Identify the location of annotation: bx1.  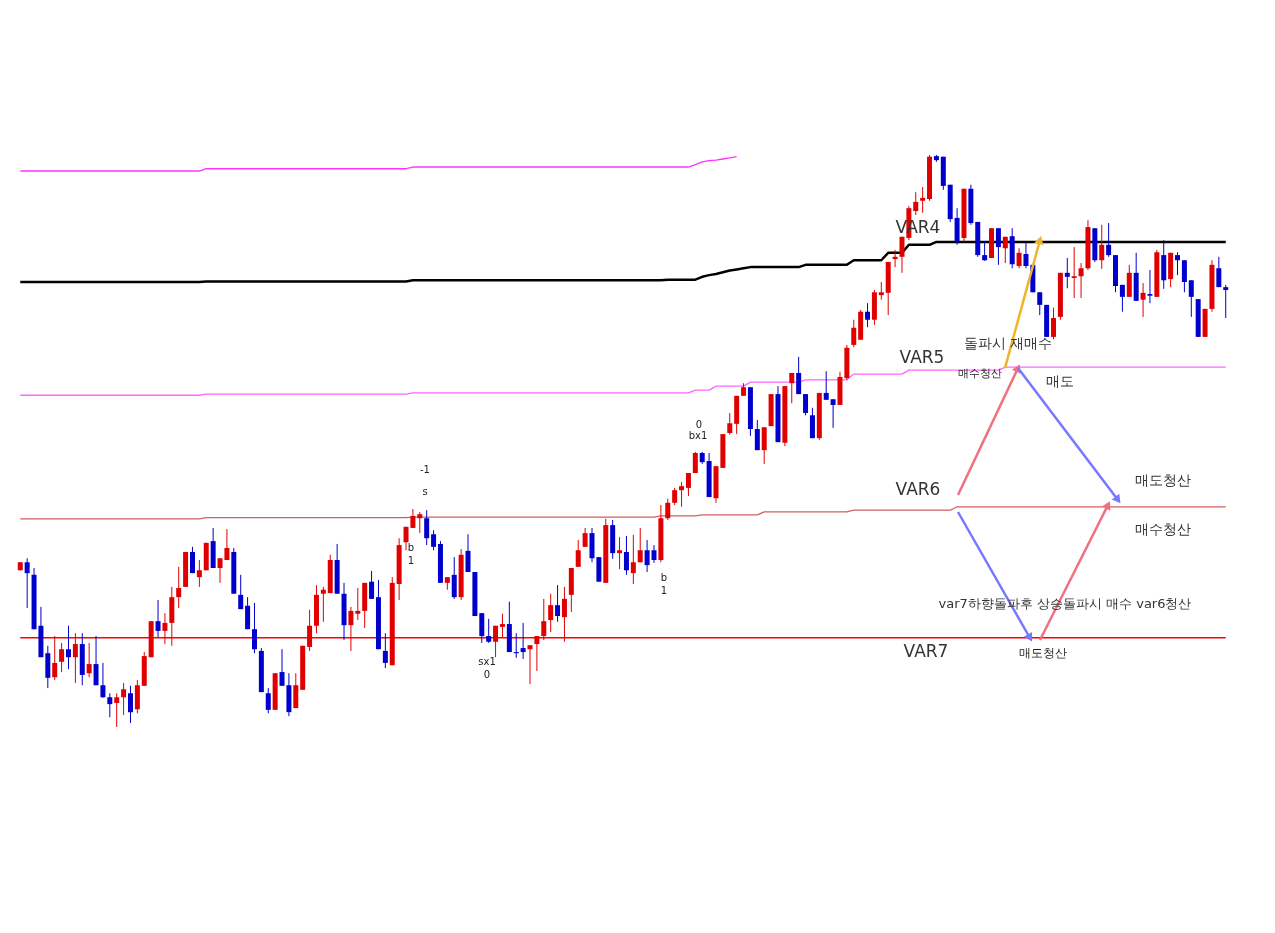
(698, 435).